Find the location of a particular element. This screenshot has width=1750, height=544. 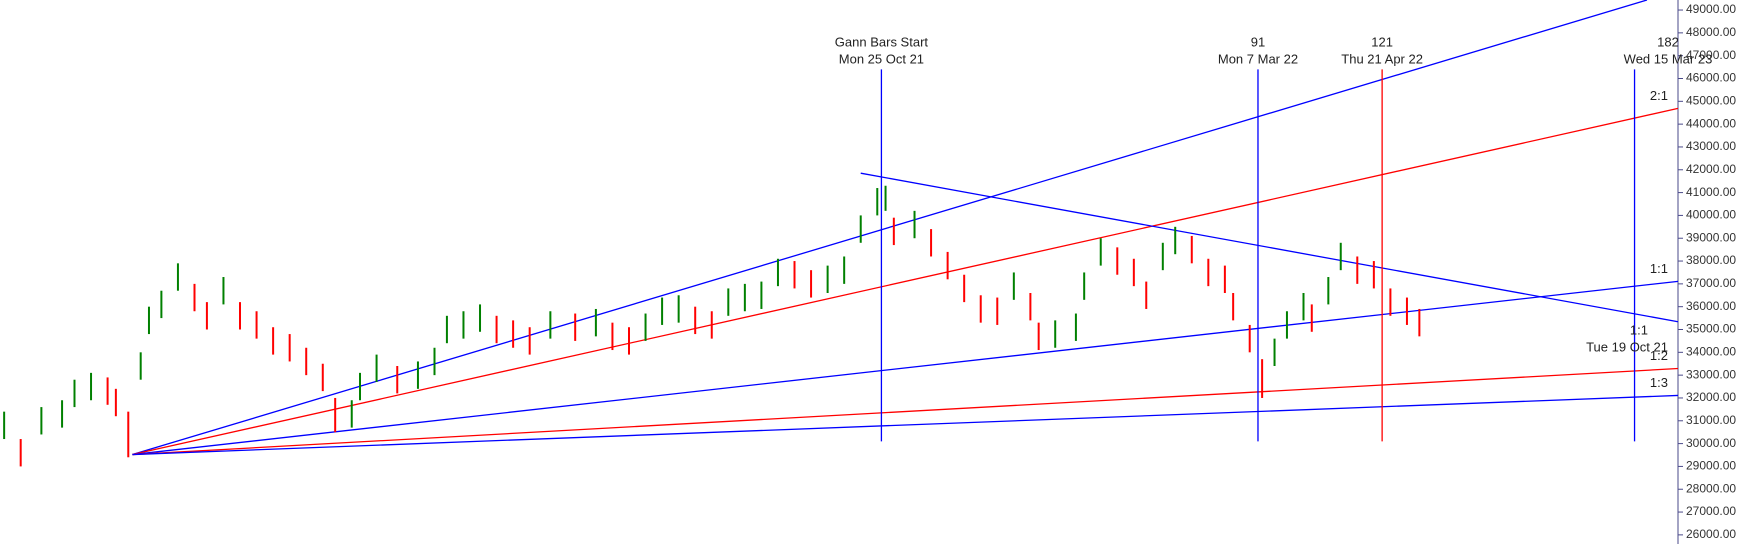

y-tick-label: 43000.00 is located at coordinates (1711, 146).